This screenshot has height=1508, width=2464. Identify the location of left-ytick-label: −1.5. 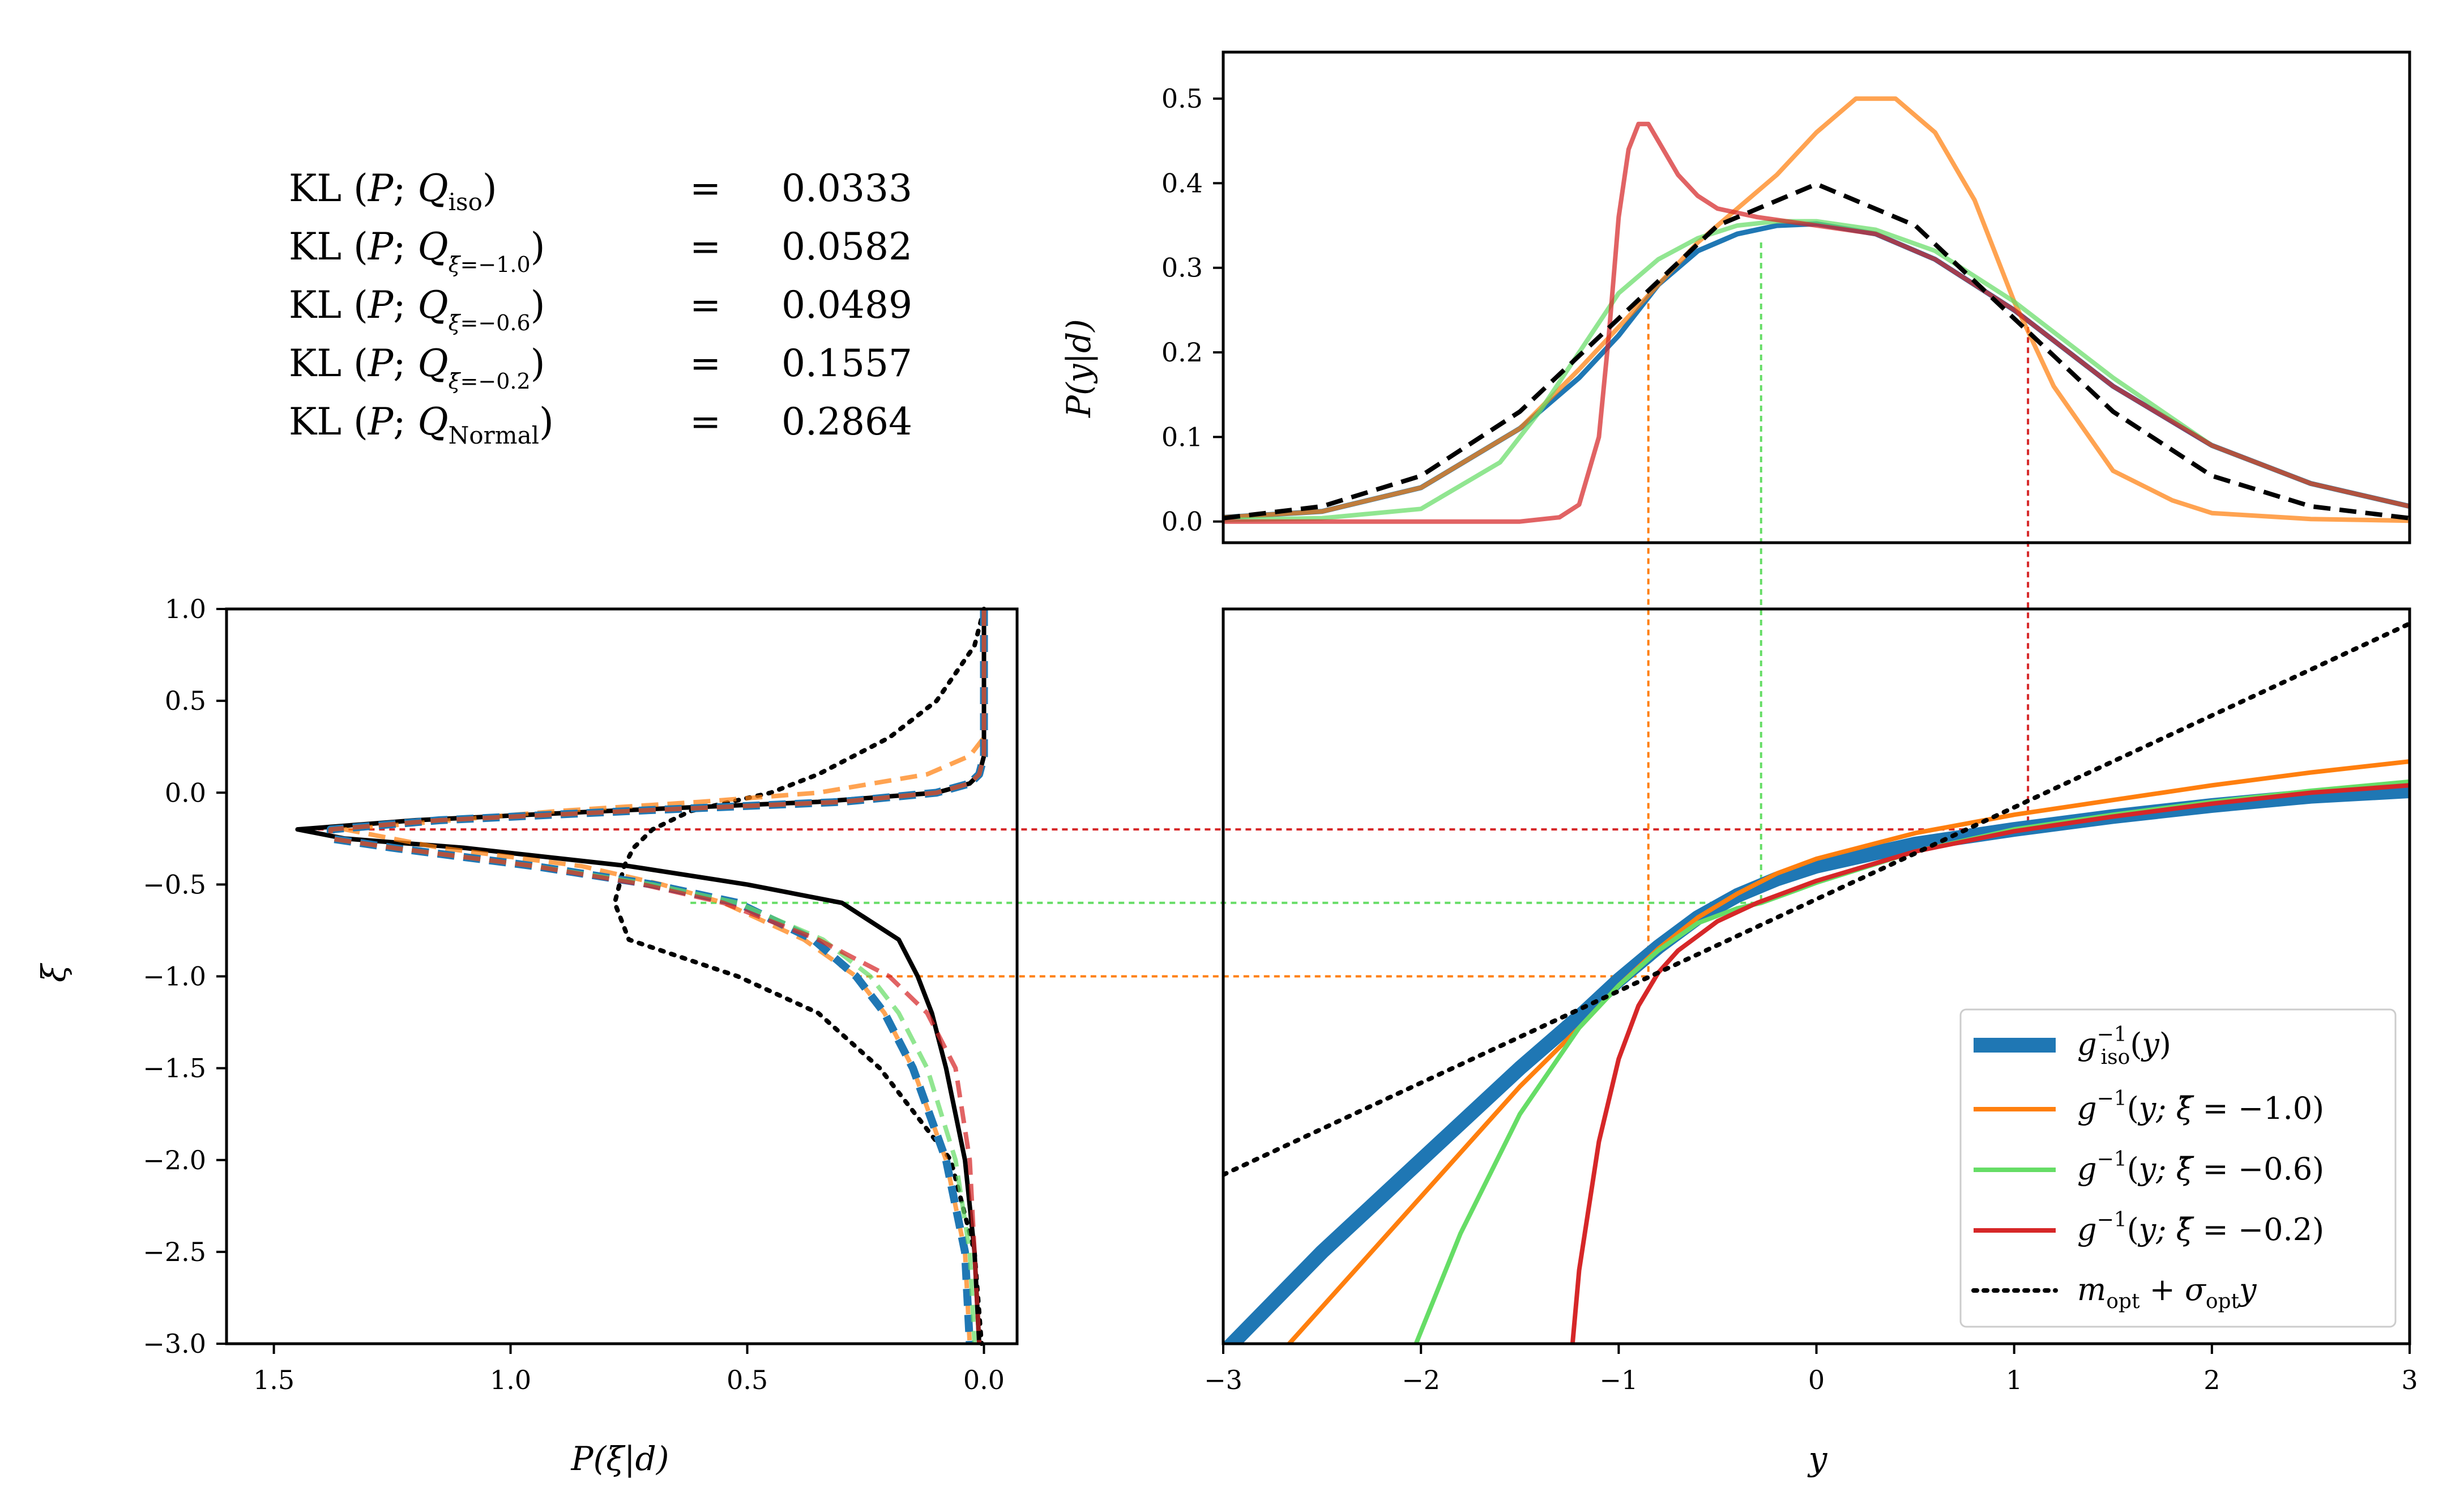
(174, 1068).